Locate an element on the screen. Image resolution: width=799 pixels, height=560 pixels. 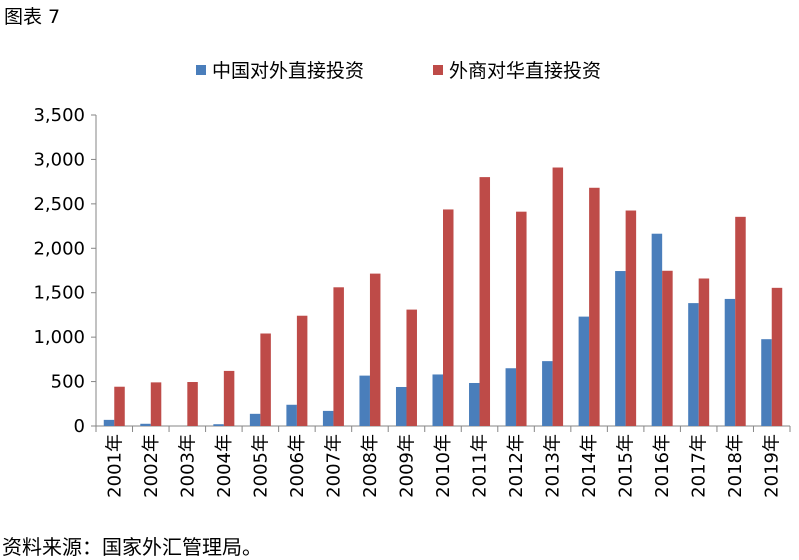
x-tick-label: 2009年 is located at coordinates (406, 466).